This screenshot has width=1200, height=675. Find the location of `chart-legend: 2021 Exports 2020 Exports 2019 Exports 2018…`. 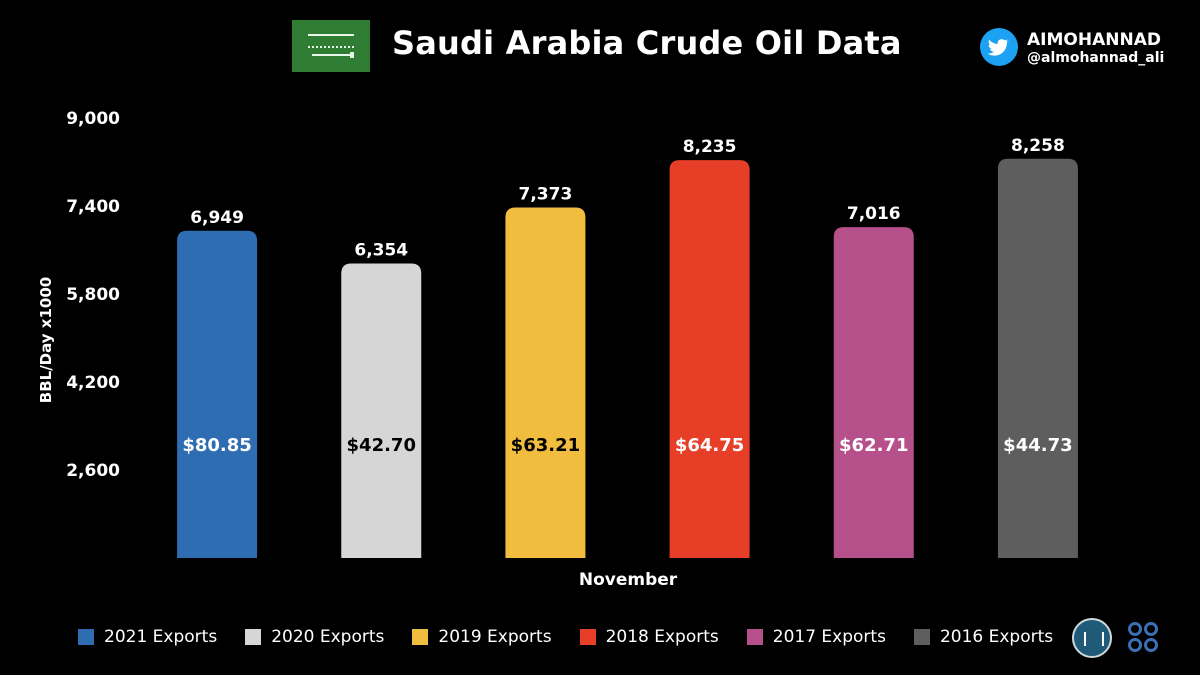

chart-legend: 2021 Exports 2020 Exports 2019 Exports 2018… is located at coordinates (579, 637).